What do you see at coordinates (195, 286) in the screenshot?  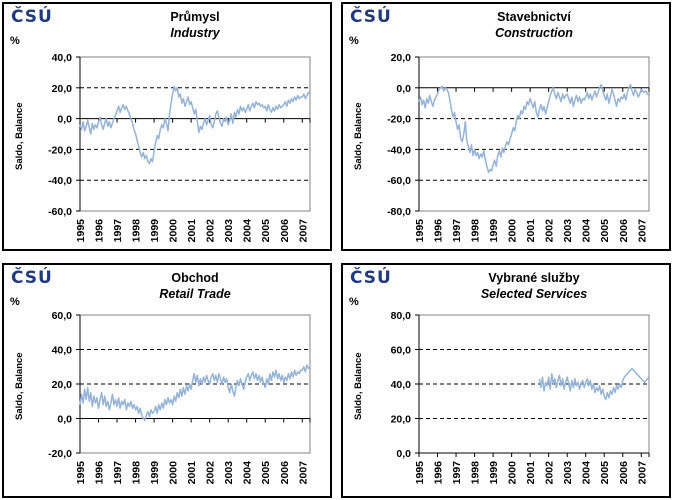 I see `chart-title-block: Obchod Retail Trade` at bounding box center [195, 286].